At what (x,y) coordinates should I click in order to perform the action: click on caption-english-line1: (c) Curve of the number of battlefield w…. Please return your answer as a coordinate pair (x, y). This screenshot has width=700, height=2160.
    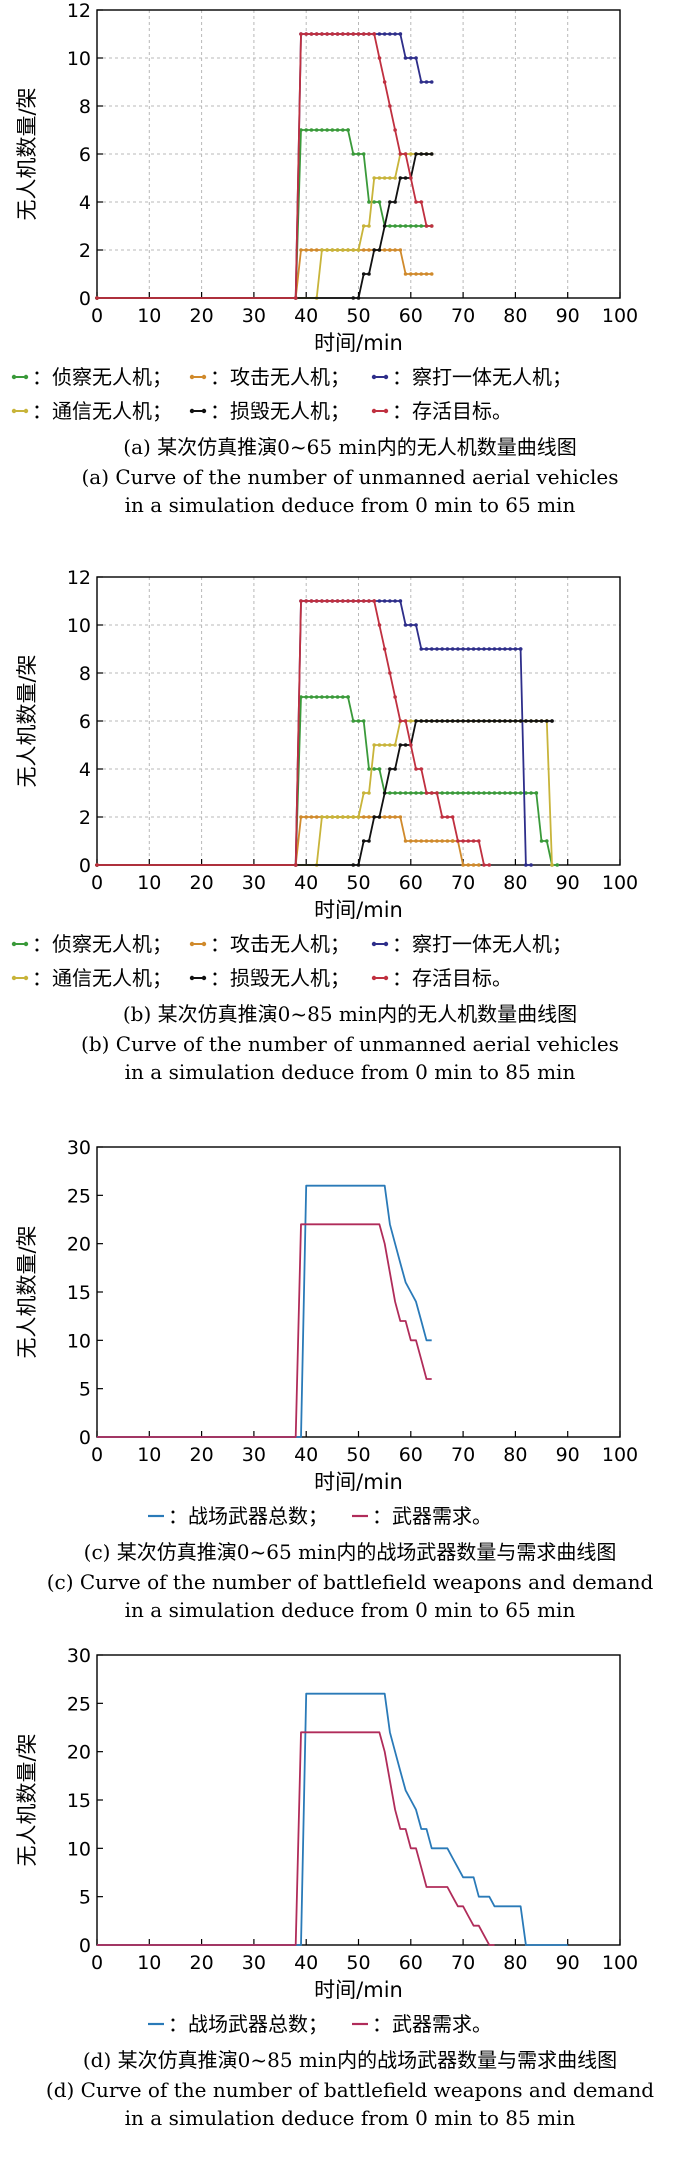
    Looking at the image, I should click on (350, 1582).